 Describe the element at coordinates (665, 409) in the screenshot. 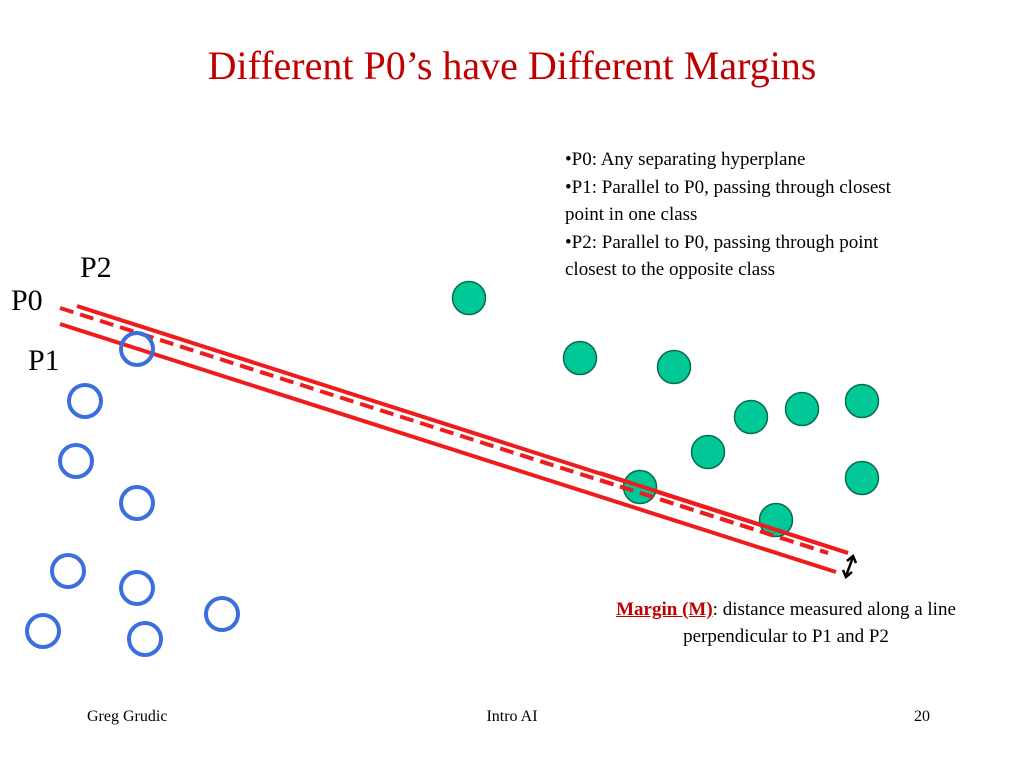

I see `class-b-points` at that location.